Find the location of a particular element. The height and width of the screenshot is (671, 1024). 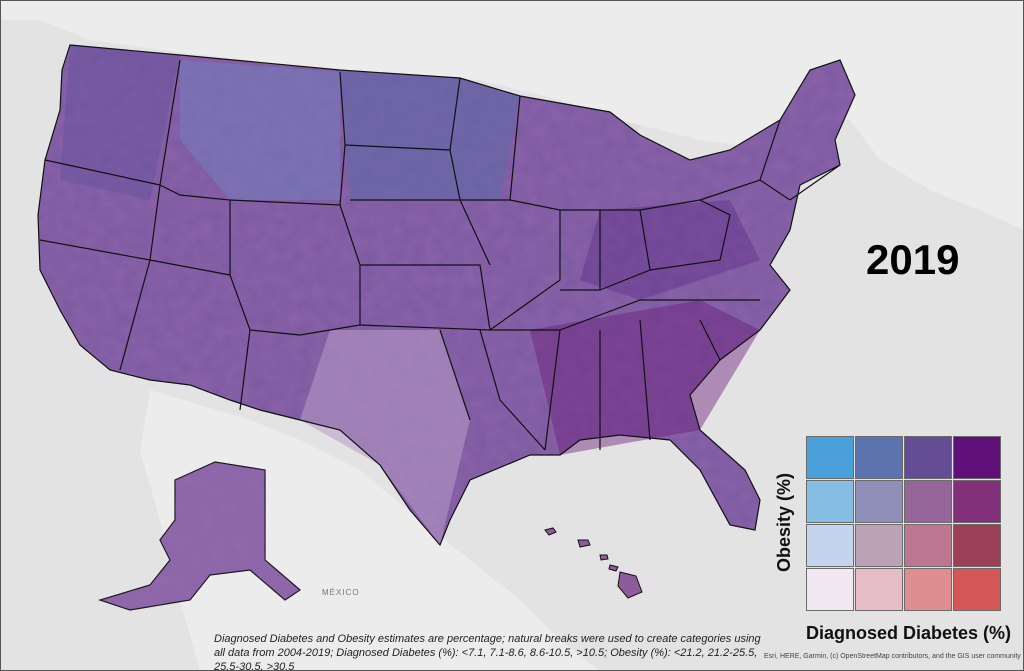

hawaii is located at coordinates (593, 563).